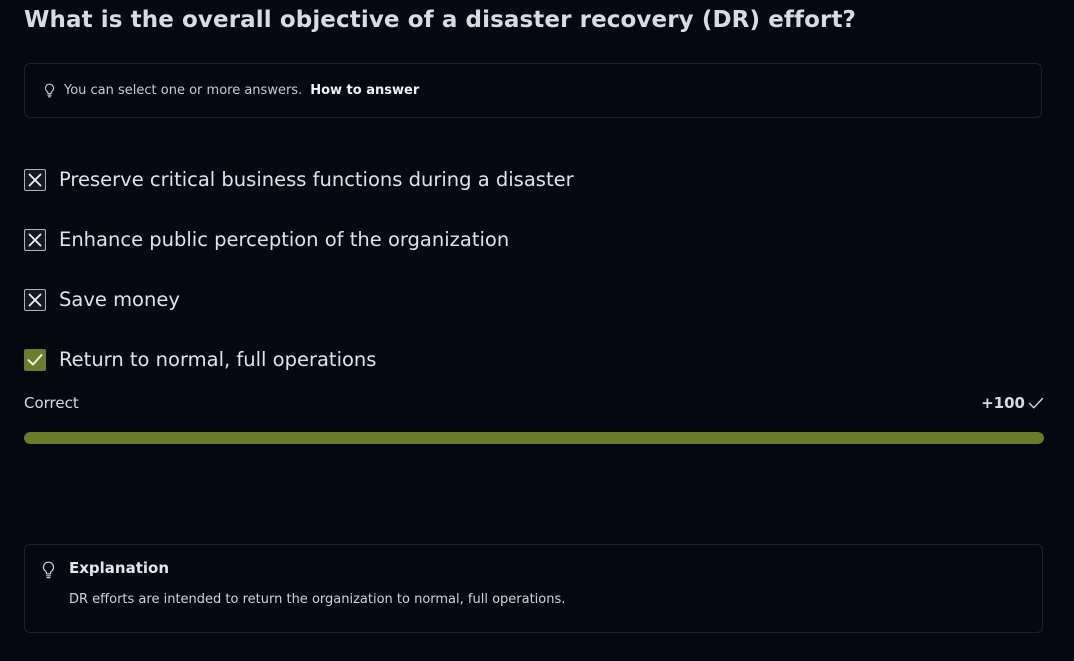 The image size is (1074, 661). I want to click on progress-fill, so click(534, 438).